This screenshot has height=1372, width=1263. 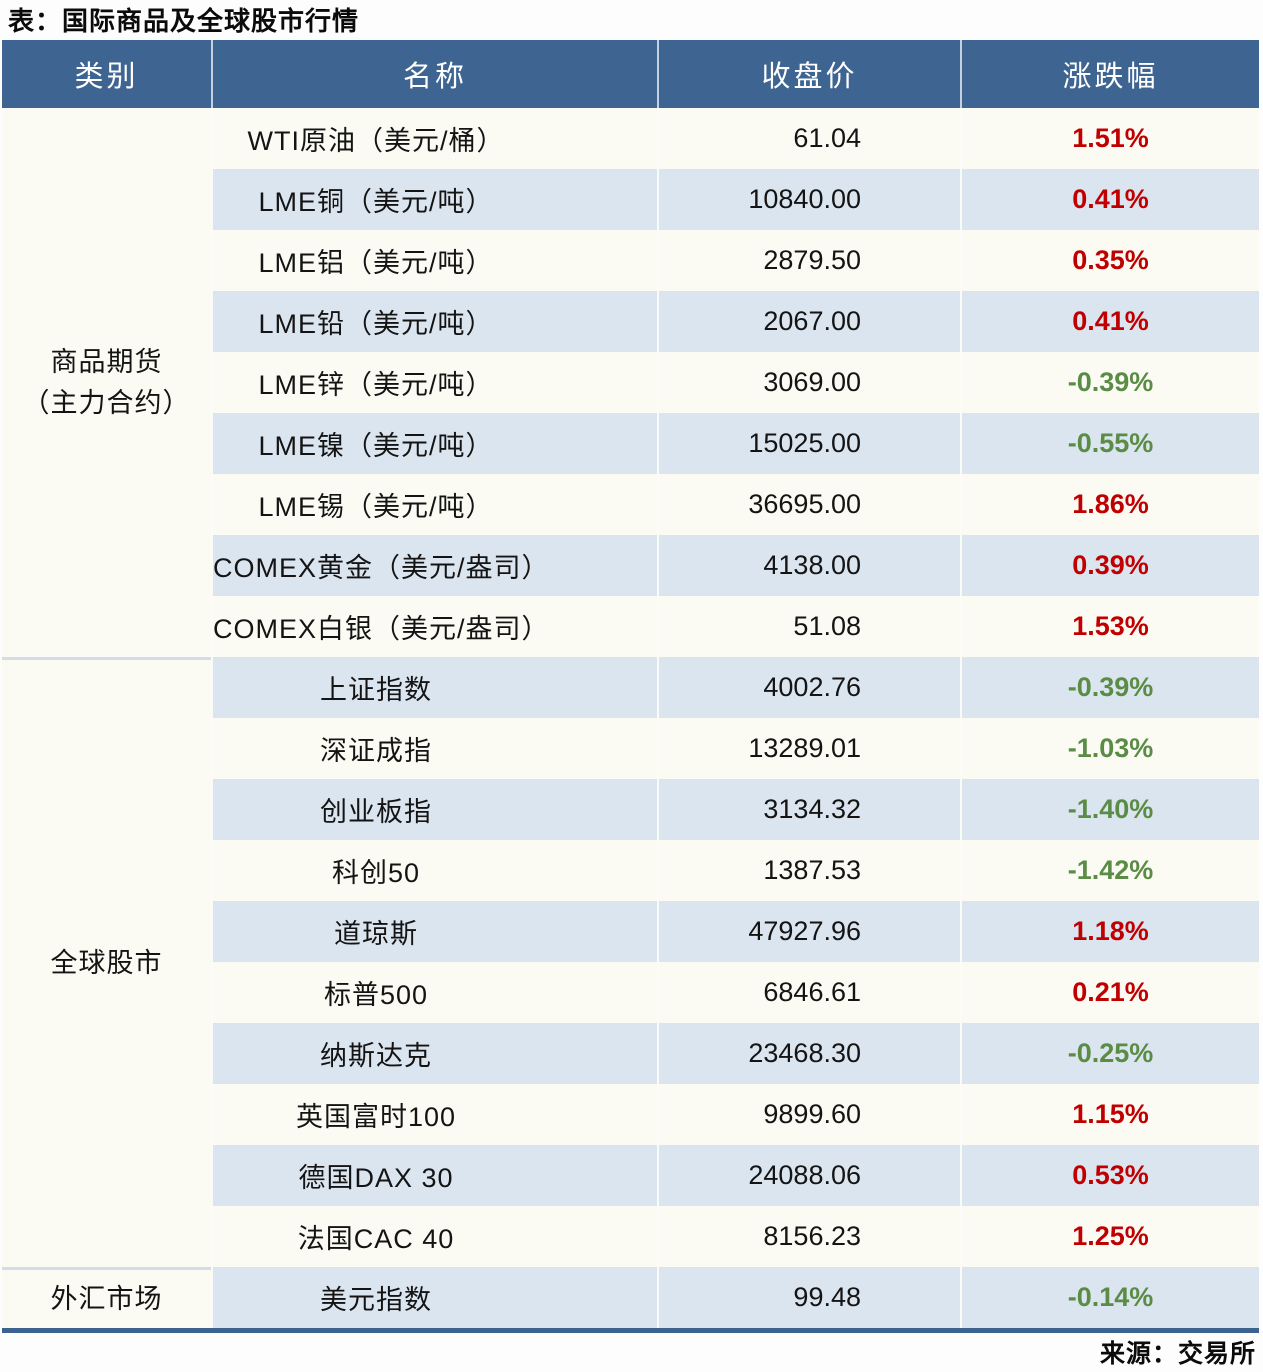 I want to click on instrument-name: 德国DAX 30, so click(x=434, y=1175).